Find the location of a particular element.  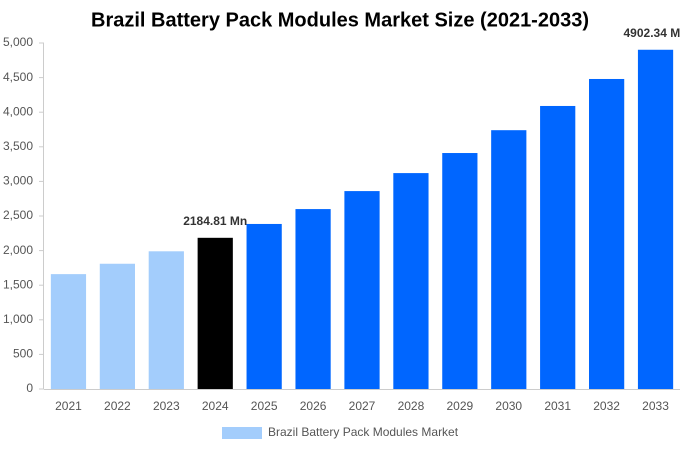

y-tick-label: 1,500 is located at coordinates (18, 284).